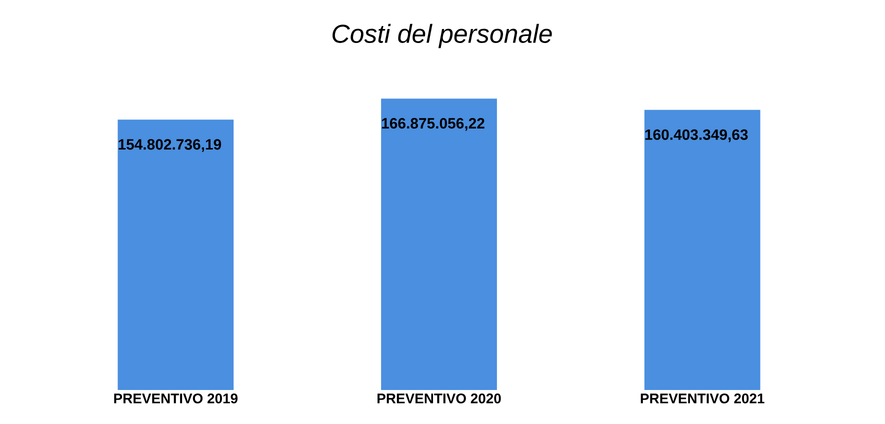 This screenshot has width=885, height=424. Describe the element at coordinates (433, 124) in the screenshot. I see `data-label: 166.875.056,22` at that location.